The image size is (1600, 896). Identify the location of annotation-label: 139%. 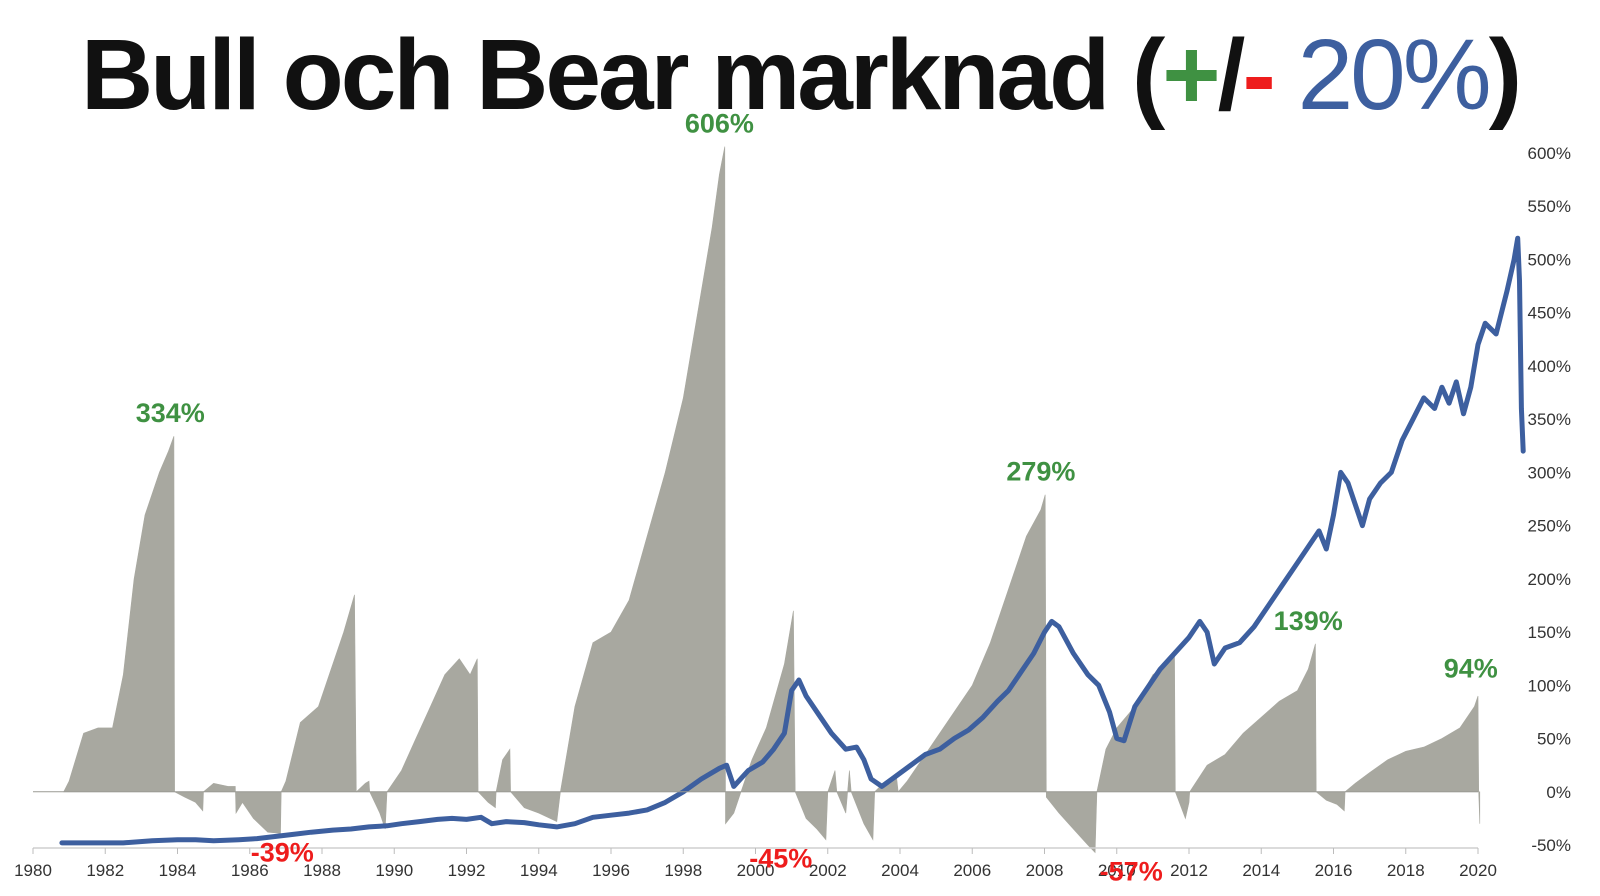
(1308, 621).